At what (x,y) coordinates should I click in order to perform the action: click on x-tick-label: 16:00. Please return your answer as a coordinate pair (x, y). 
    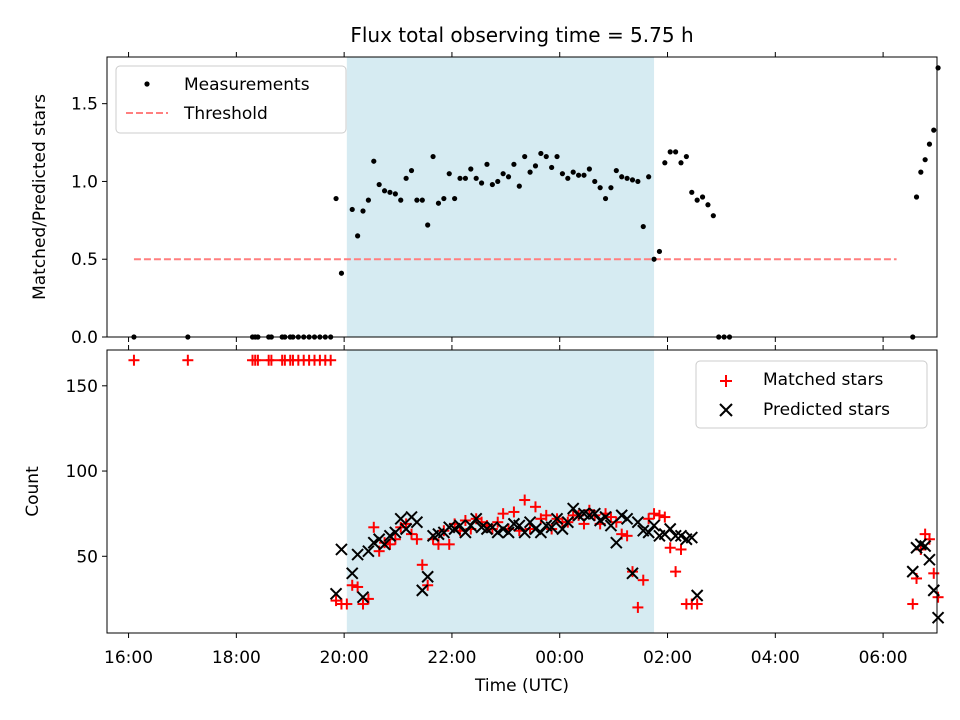
    Looking at the image, I should click on (128, 658).